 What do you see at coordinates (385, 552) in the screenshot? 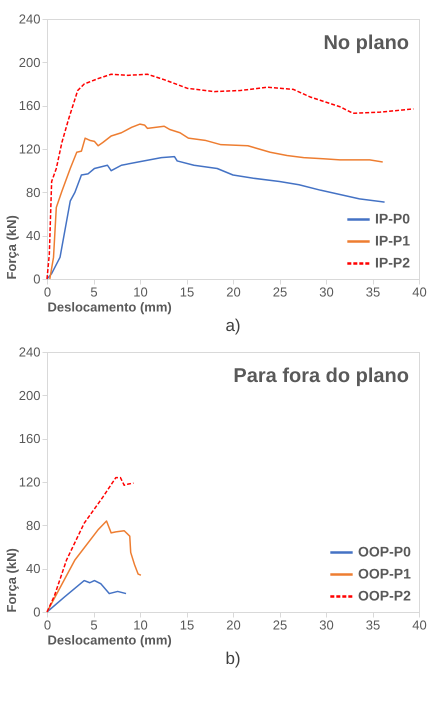
I see `legend-label: OOP-P0` at bounding box center [385, 552].